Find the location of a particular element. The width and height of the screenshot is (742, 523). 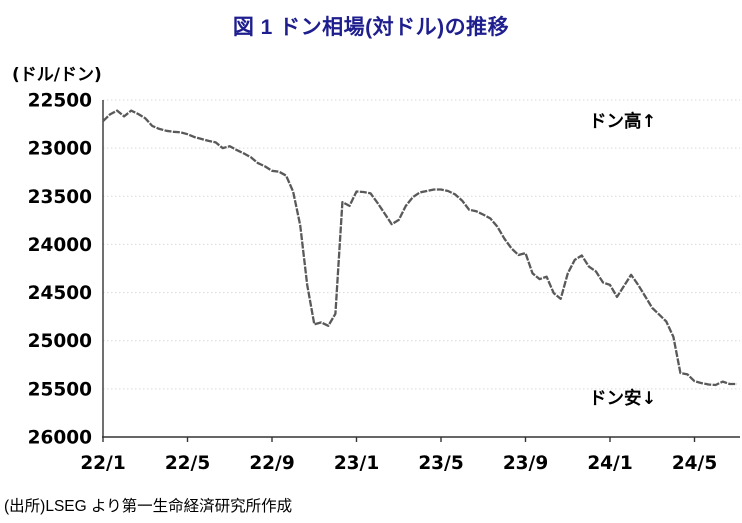

y-tick-label: 23000 is located at coordinates (60, 149).